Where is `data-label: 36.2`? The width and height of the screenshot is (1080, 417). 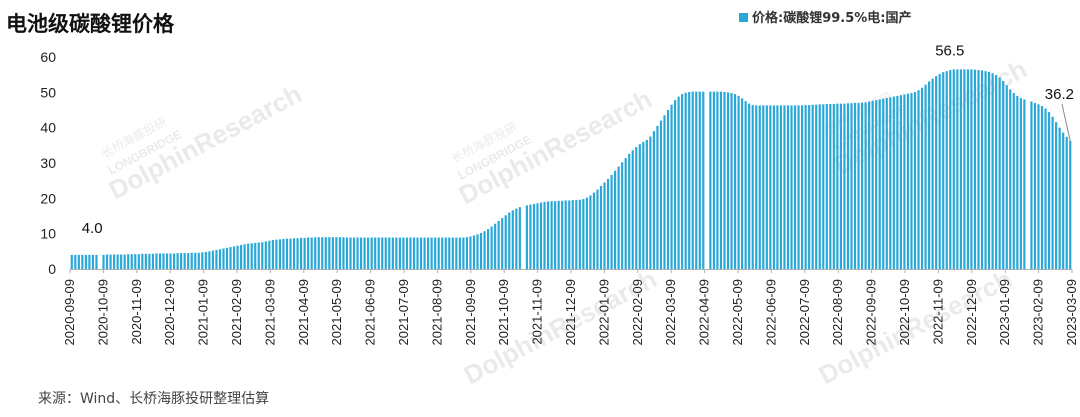 data-label: 36.2 is located at coordinates (1059, 94).